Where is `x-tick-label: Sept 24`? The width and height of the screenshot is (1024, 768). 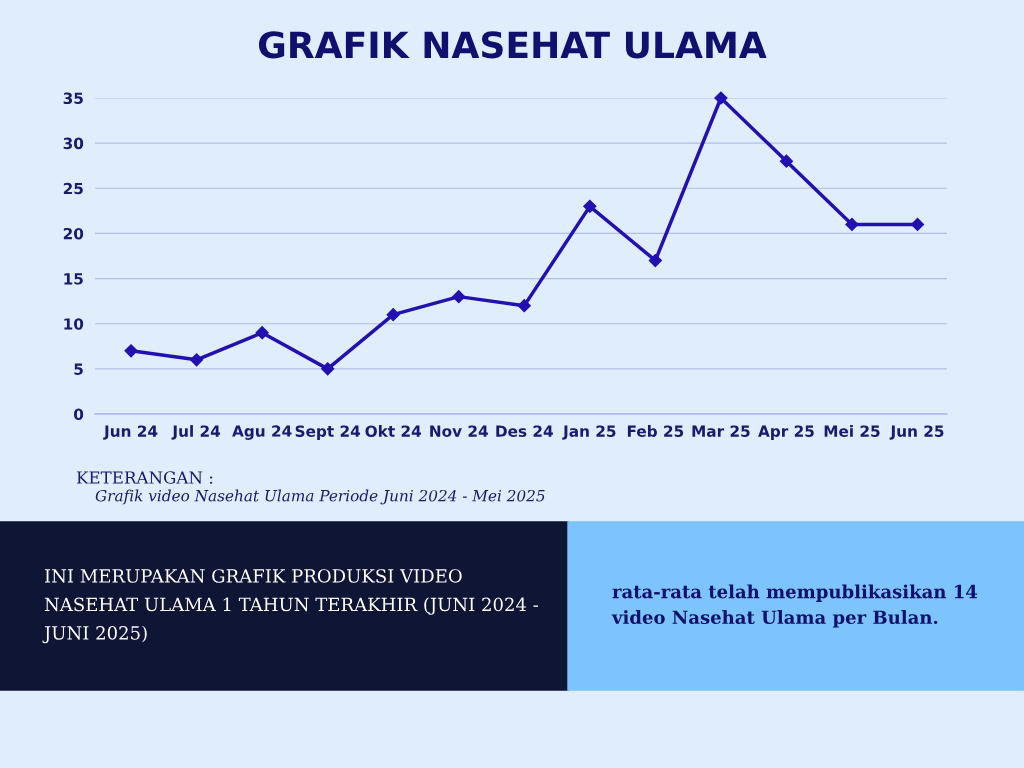
x-tick-label: Sept 24 is located at coordinates (328, 432).